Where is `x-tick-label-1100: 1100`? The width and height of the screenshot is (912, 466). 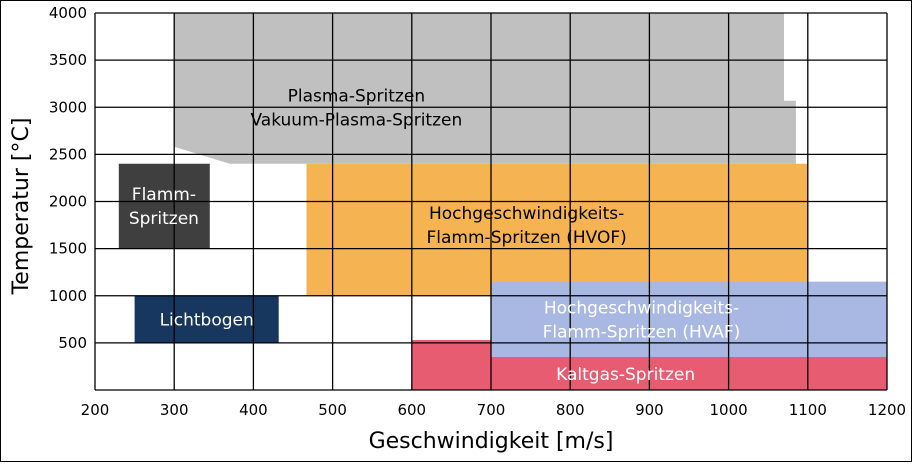
x-tick-label-1100: 1100 is located at coordinates (808, 410).